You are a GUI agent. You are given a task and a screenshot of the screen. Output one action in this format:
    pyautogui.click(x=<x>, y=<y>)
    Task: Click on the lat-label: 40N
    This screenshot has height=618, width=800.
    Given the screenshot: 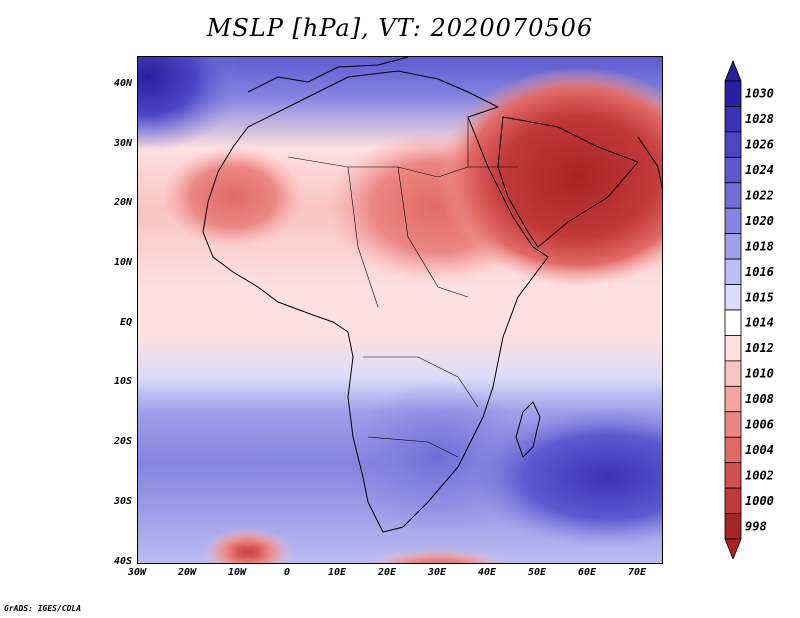 What is the action you would take?
    pyautogui.click(x=122, y=83)
    